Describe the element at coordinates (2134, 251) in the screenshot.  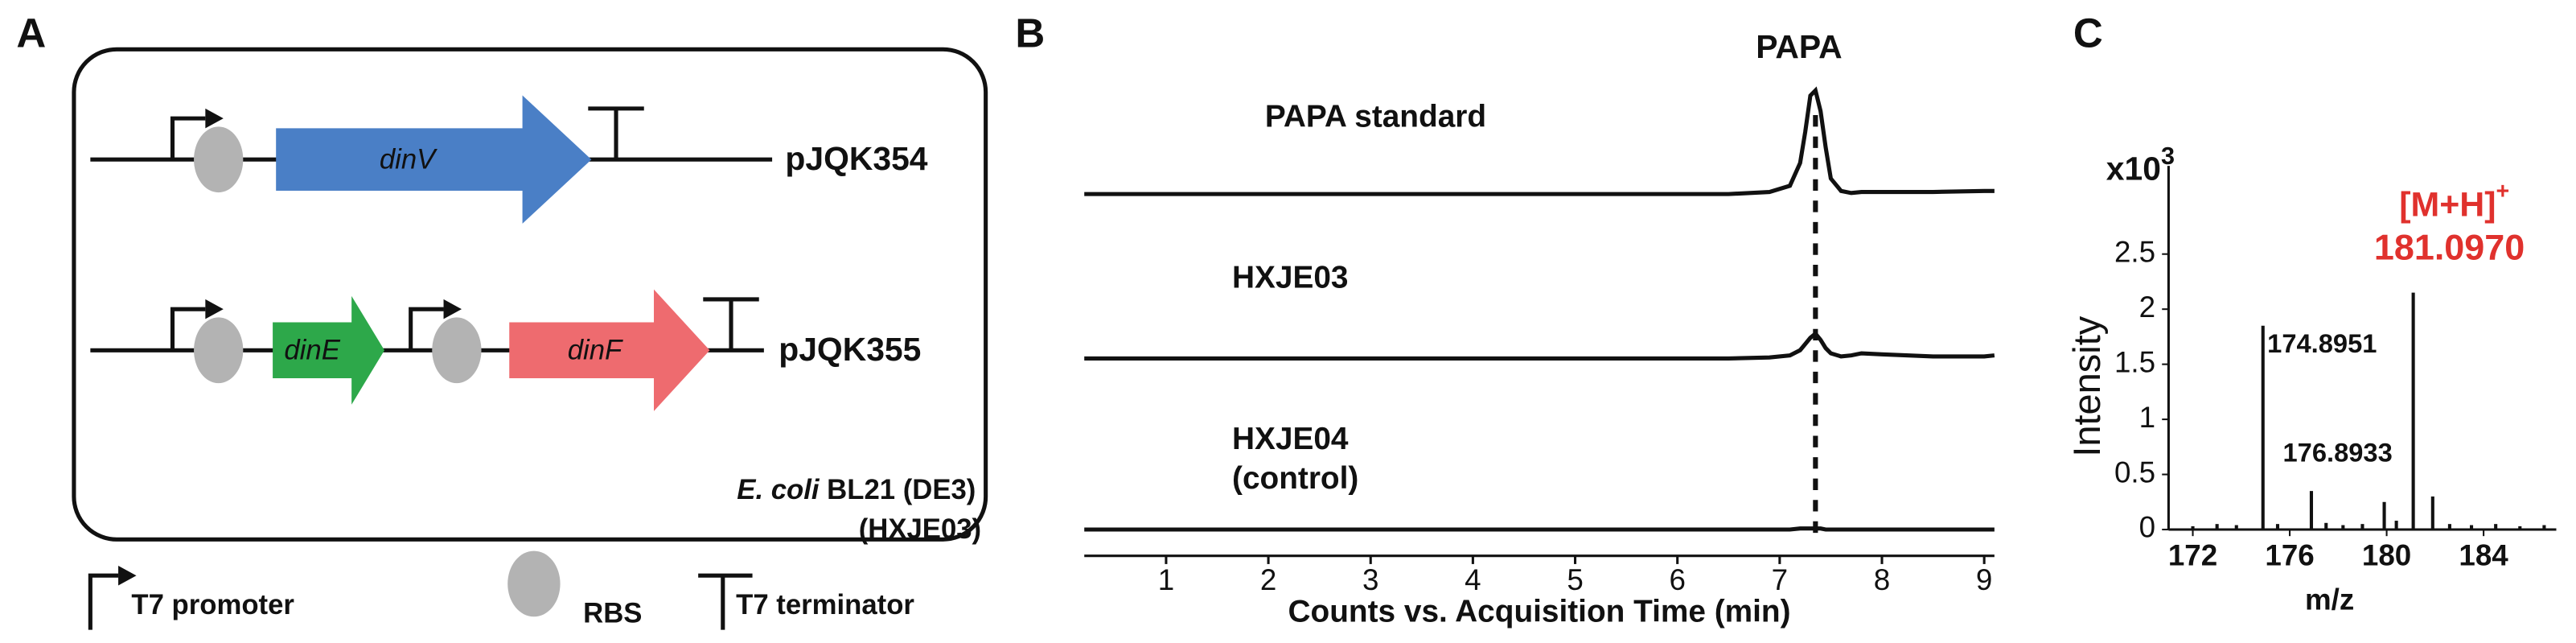
I see `y-tick-label: 2.5` at that location.